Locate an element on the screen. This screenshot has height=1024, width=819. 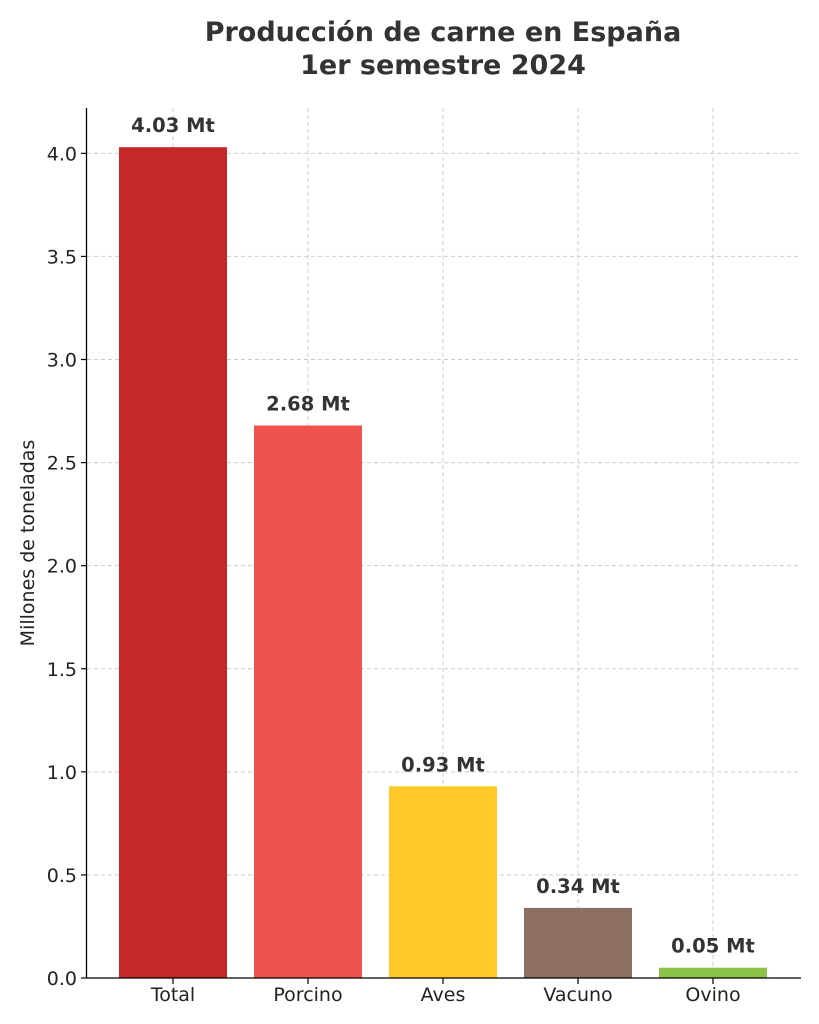
y-tick-label: 2.0 is located at coordinates (62, 567).